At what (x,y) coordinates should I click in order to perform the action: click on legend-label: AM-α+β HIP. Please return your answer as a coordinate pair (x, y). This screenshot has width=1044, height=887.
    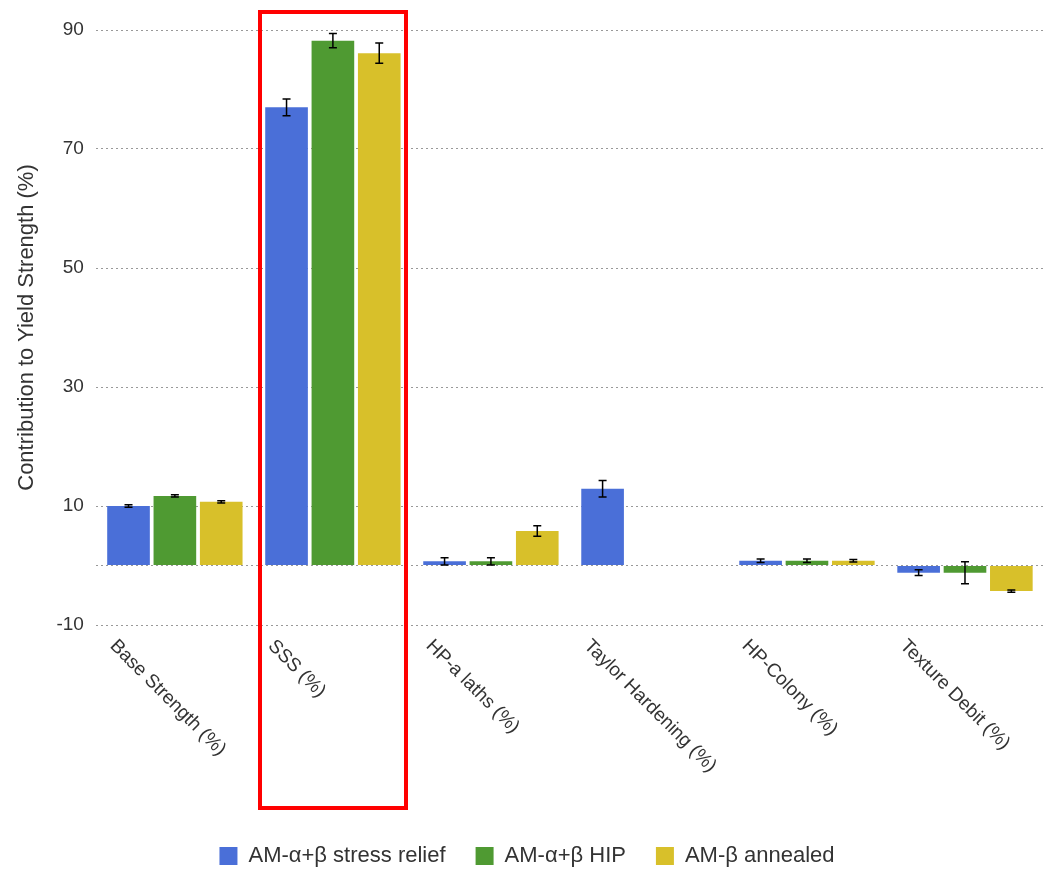
    Looking at the image, I should click on (565, 855).